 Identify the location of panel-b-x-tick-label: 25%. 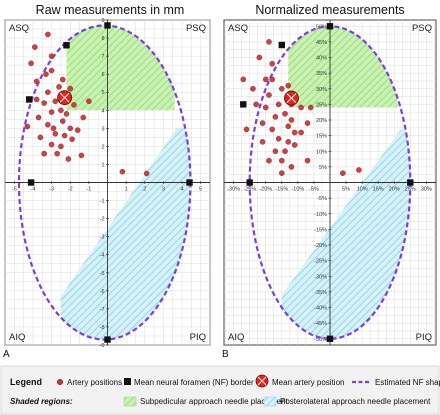
(410, 190).